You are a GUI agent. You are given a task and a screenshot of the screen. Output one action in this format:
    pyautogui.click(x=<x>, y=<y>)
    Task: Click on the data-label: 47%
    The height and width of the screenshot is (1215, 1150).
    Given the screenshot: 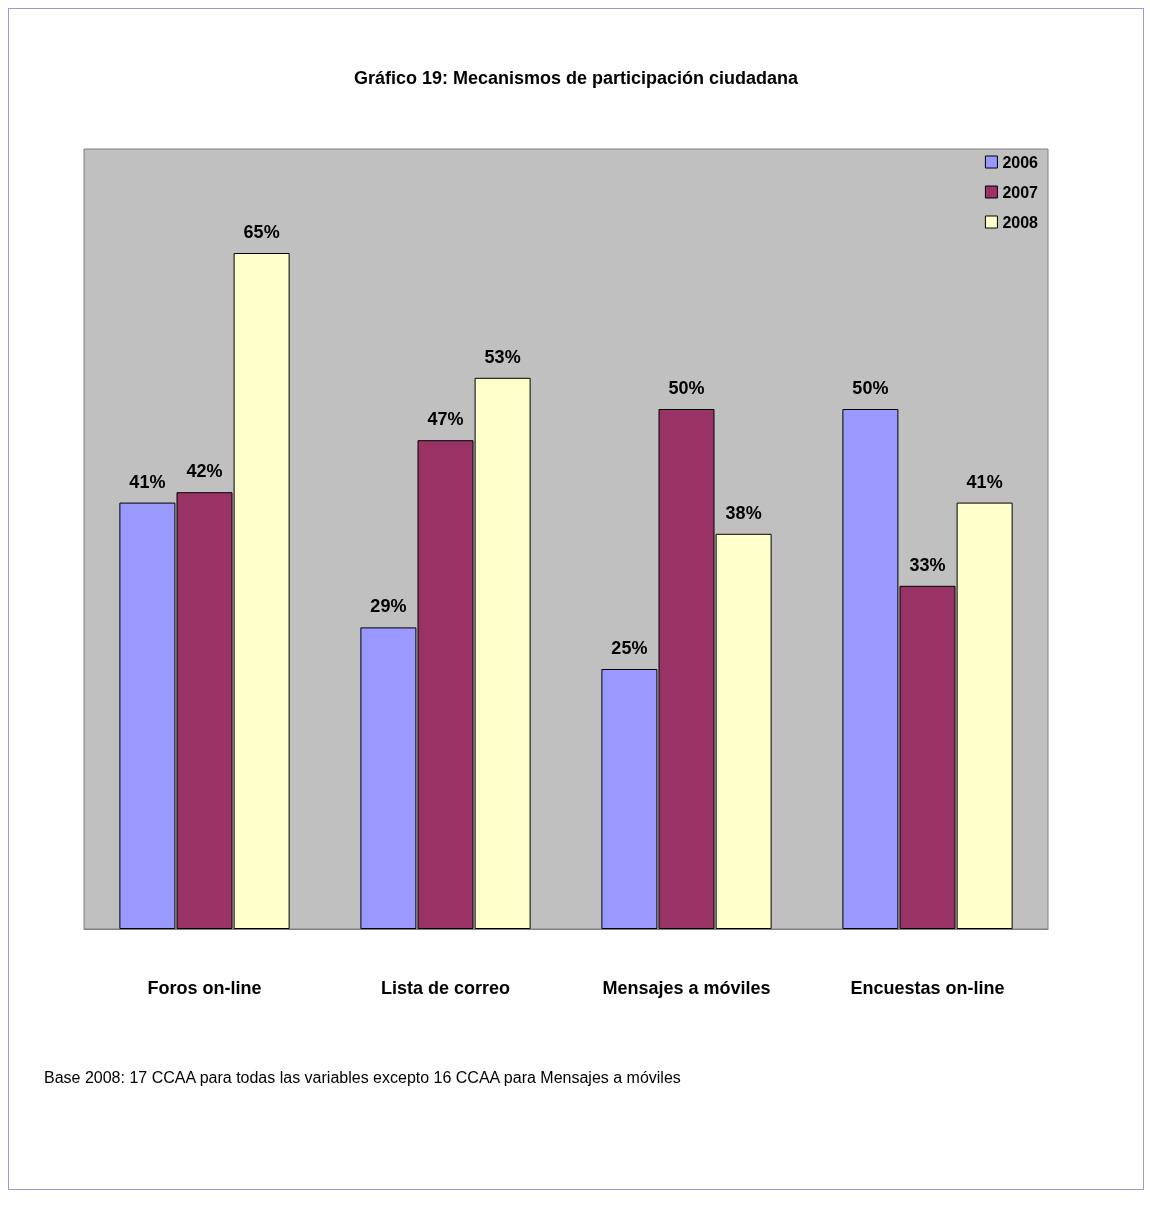 What is the action you would take?
    pyautogui.click(x=445, y=419)
    